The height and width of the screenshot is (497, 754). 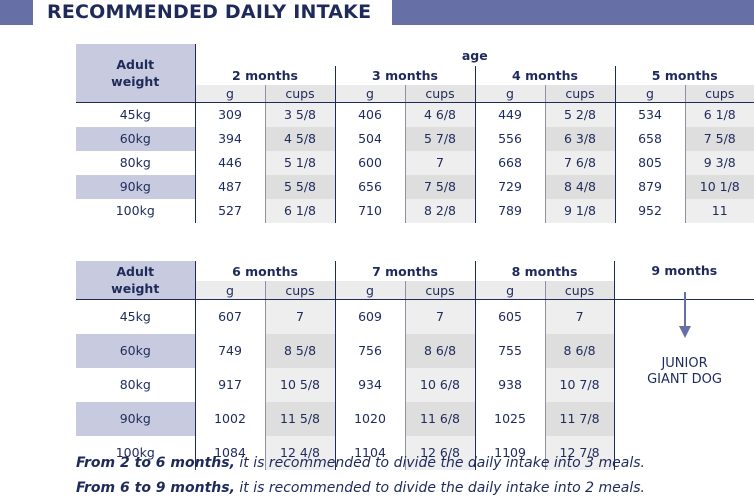 I want to click on grams-cell: 449, so click(x=509, y=114).